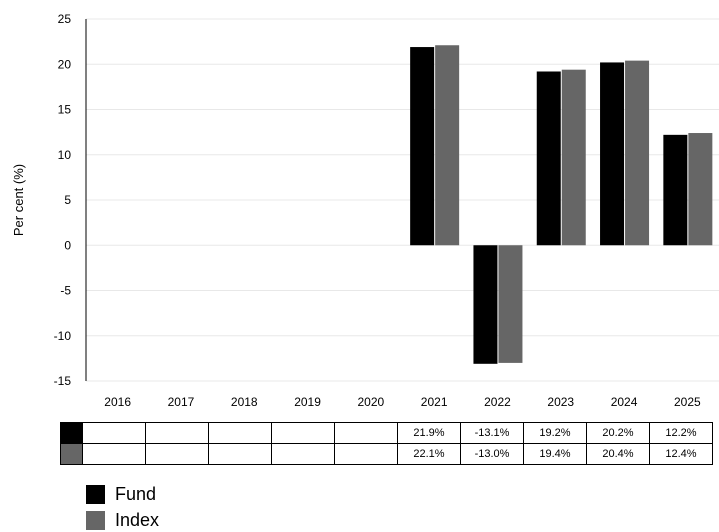 Image resolution: width=719 pixels, height=532 pixels. I want to click on y-tick-label: 0, so click(67, 245).